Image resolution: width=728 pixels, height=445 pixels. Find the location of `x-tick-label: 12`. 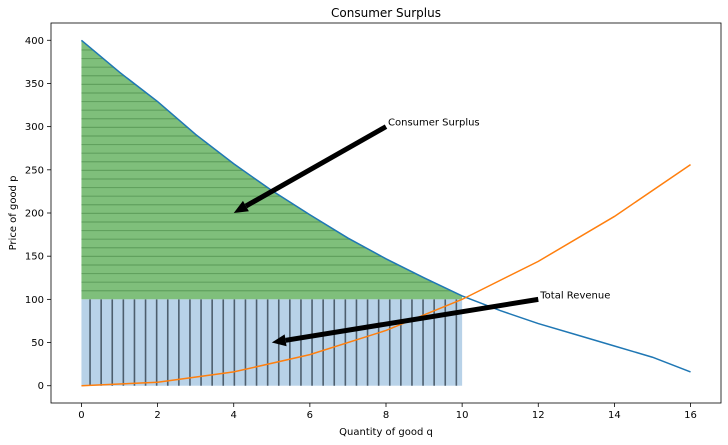

x-tick-label: 12 is located at coordinates (538, 415).